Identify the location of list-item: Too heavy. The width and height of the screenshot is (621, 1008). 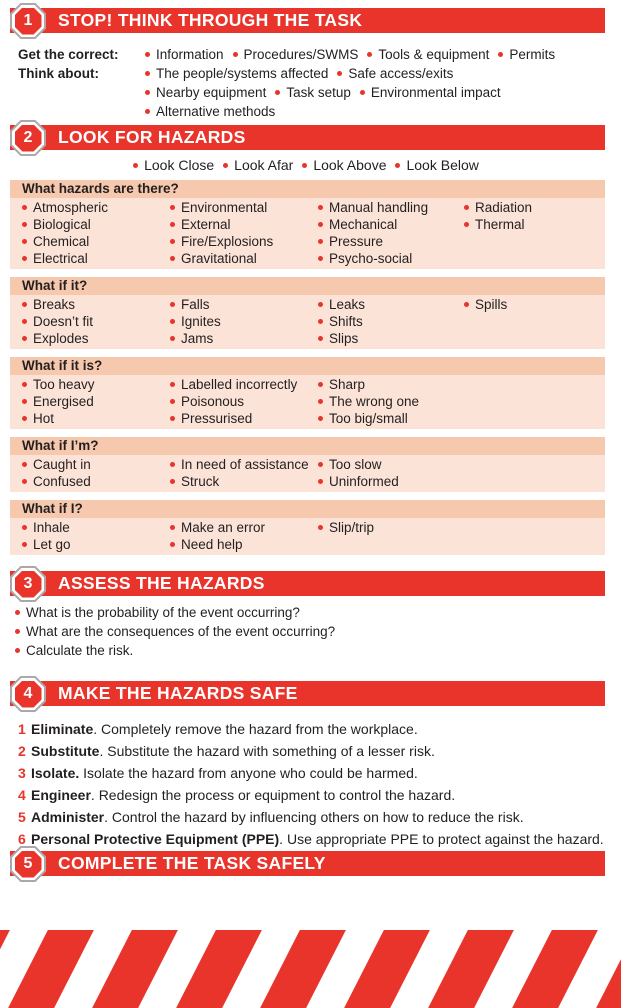
(96, 384).